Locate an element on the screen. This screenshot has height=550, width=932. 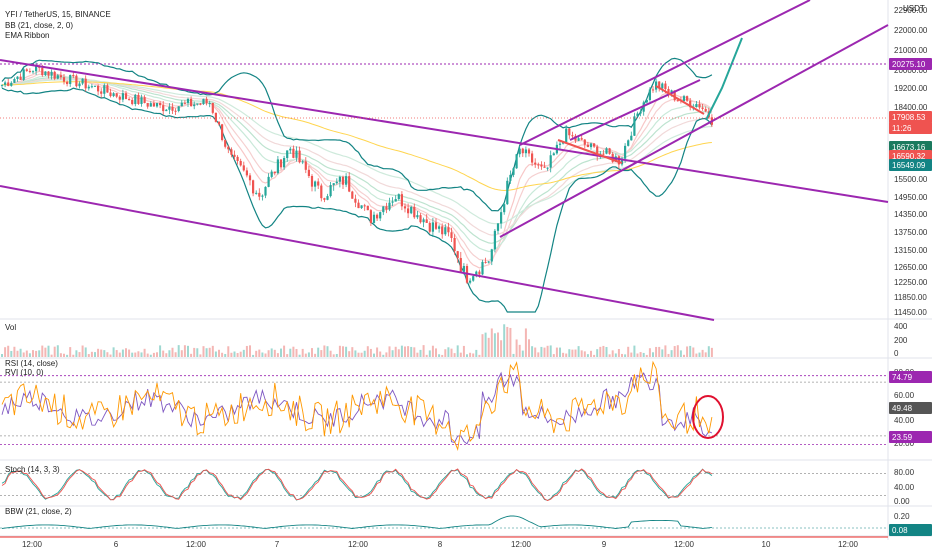
rvi-label: RVI (10, 0) is located at coordinates (24, 372).